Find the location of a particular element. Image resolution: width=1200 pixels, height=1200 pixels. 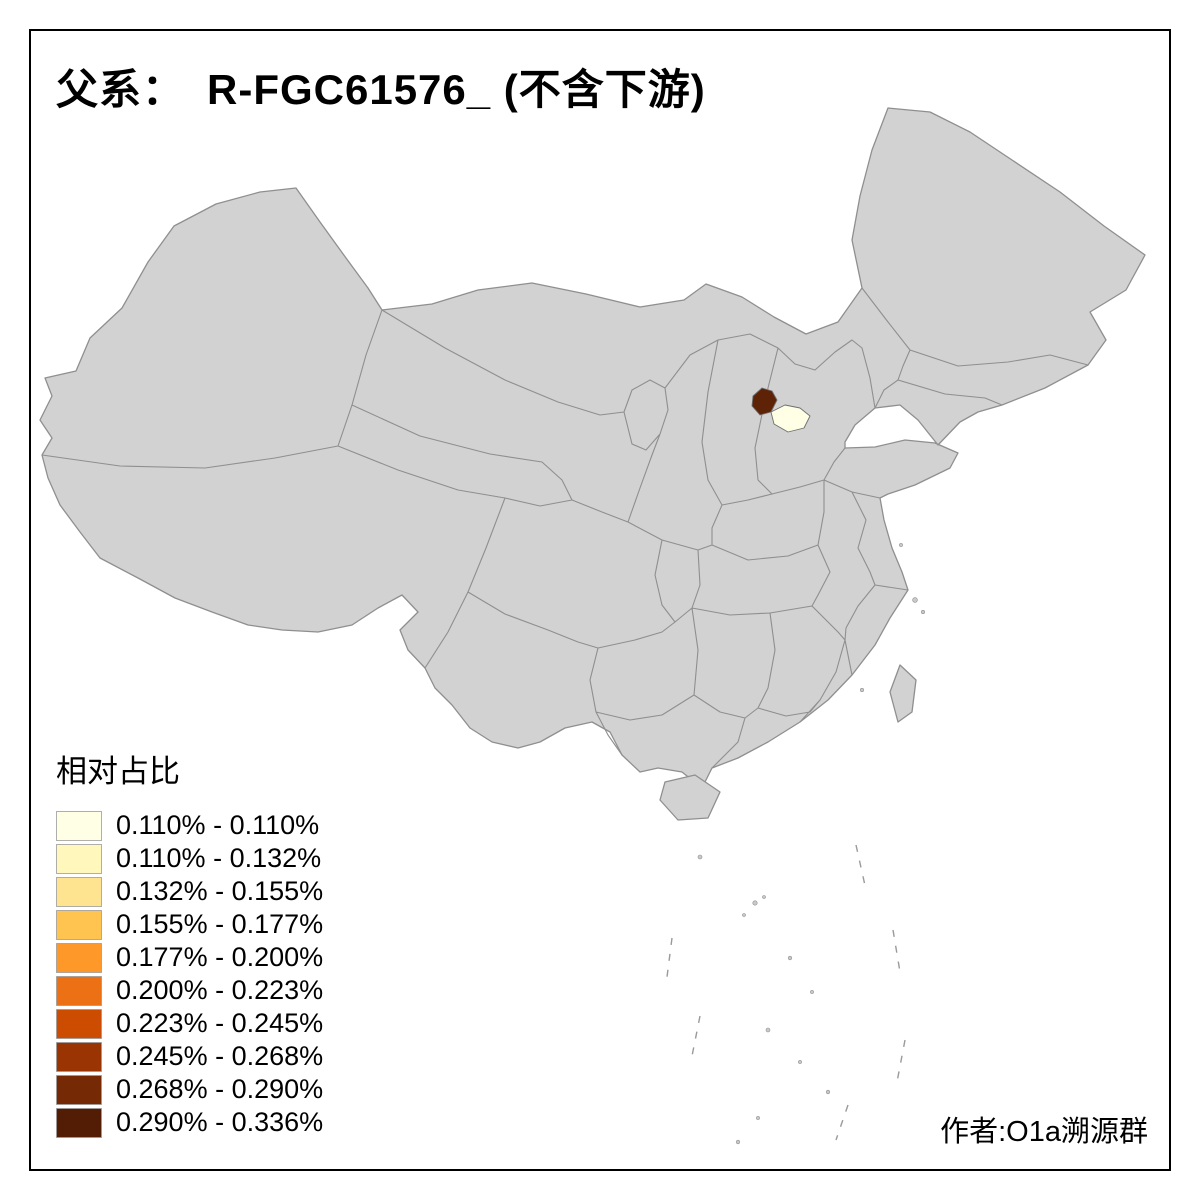

legend-item: 0.110% - 0.110% is located at coordinates (189, 825).